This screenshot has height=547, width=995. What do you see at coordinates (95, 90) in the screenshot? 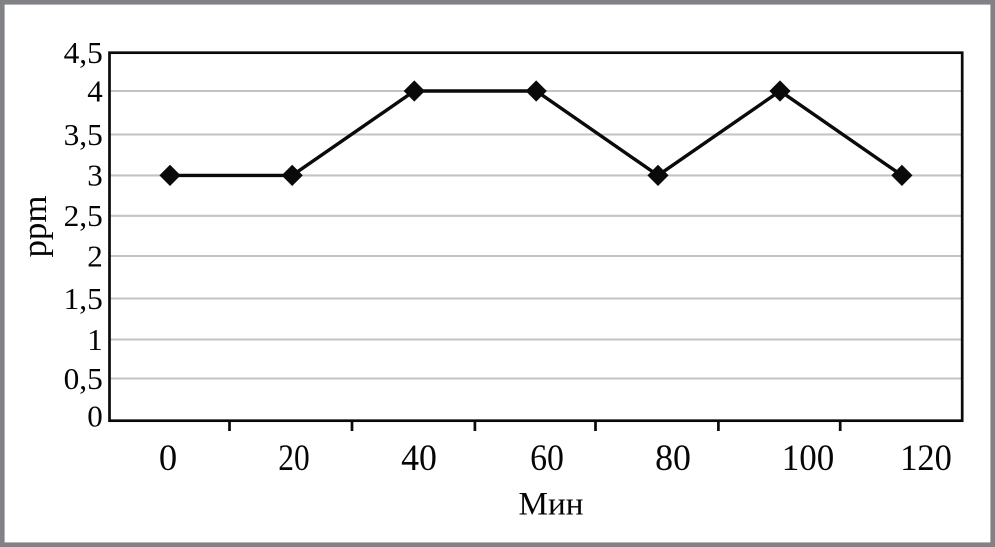
I see `svg-text: 4` at bounding box center [95, 90].